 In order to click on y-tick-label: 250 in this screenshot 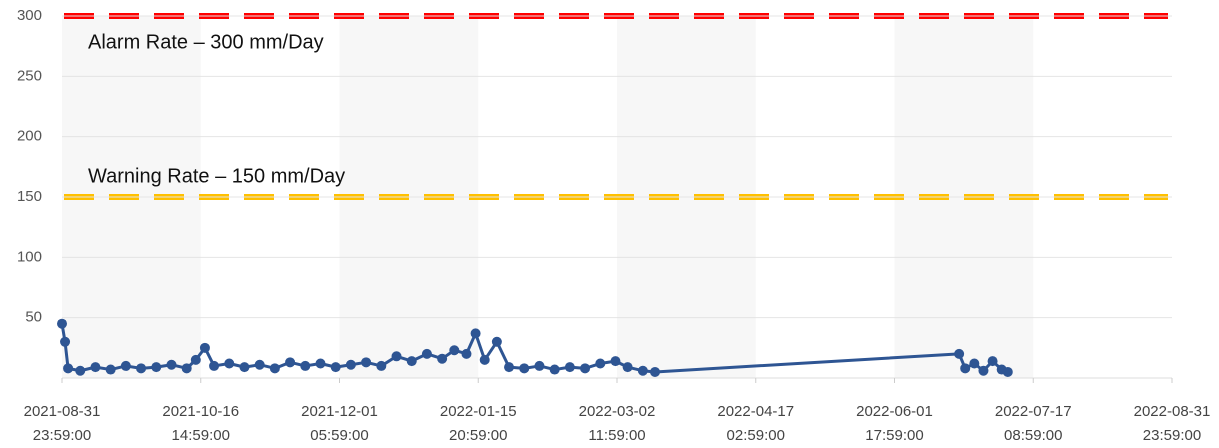, I will do `click(29, 75)`.